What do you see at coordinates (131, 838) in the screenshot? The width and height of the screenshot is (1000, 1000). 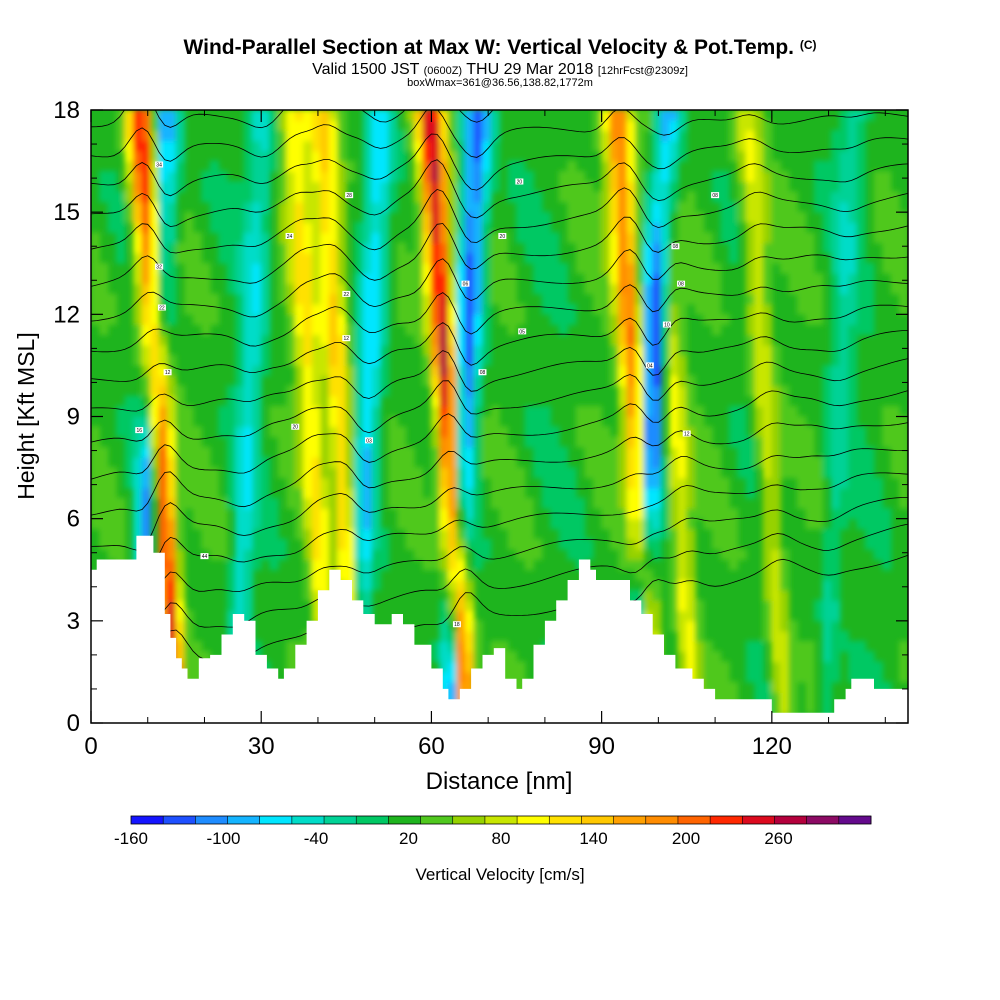 I see `colorbar-tick-label: -160` at bounding box center [131, 838].